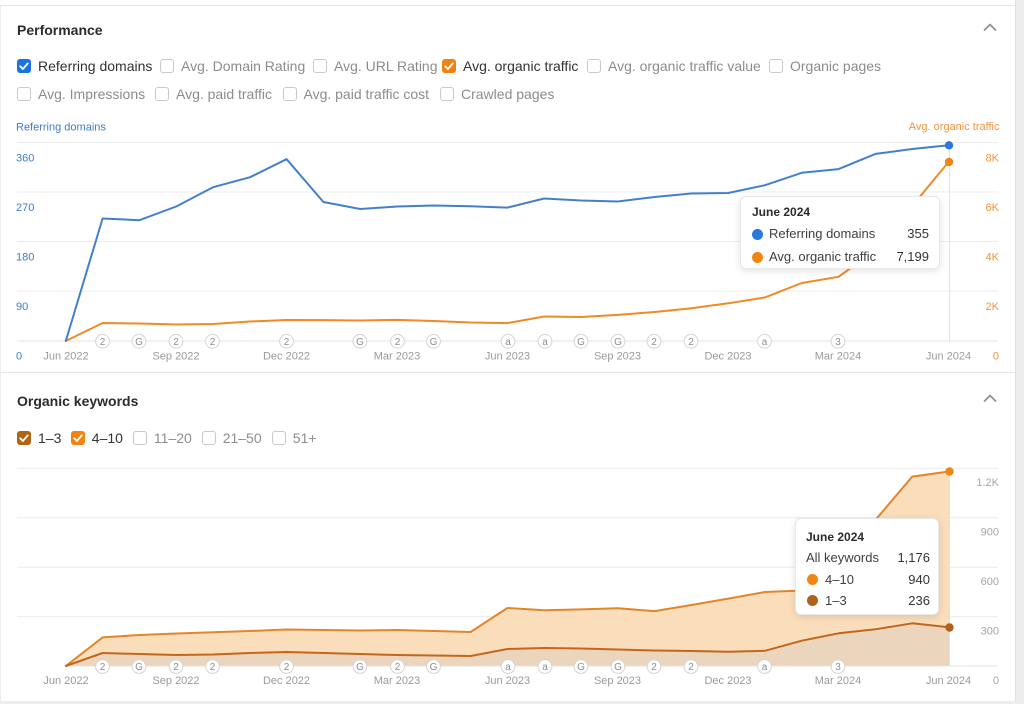 The width and height of the screenshot is (1024, 704). What do you see at coordinates (61, 128) in the screenshot?
I see `svg-text: Referring domains` at bounding box center [61, 128].